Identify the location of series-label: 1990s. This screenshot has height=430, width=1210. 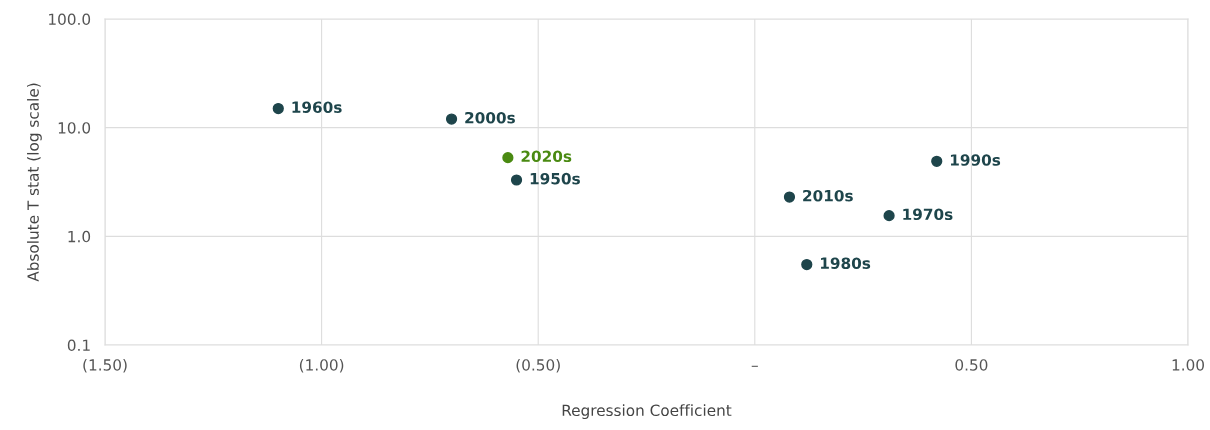
(975, 160).